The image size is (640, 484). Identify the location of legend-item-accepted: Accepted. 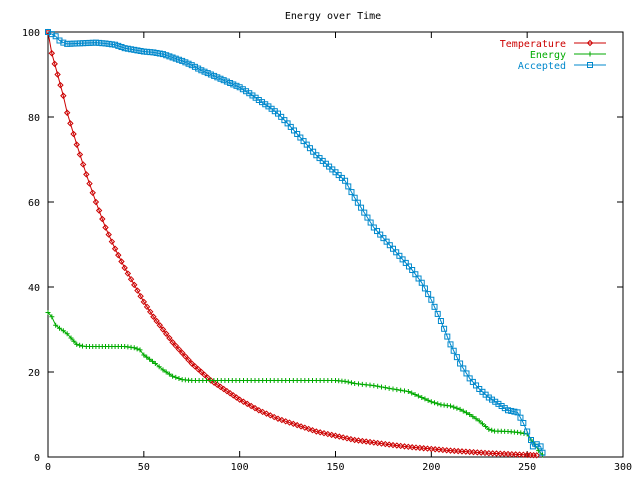
(562, 66).